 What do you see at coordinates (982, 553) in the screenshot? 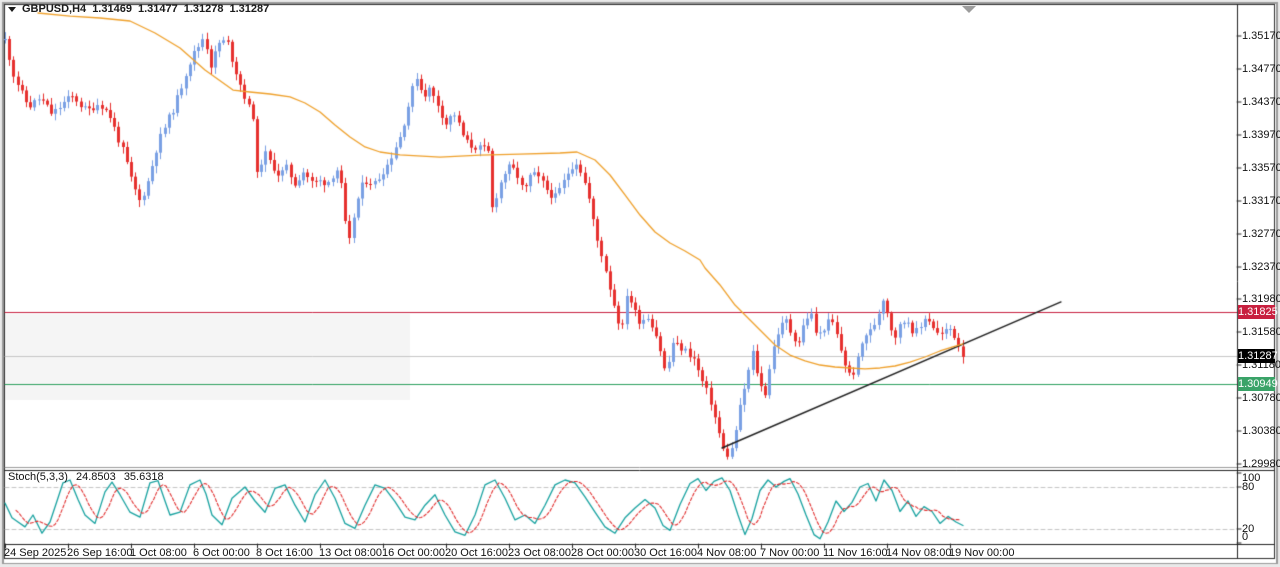
I see `time-tick-label: 19 Nov 00:00` at bounding box center [982, 553].